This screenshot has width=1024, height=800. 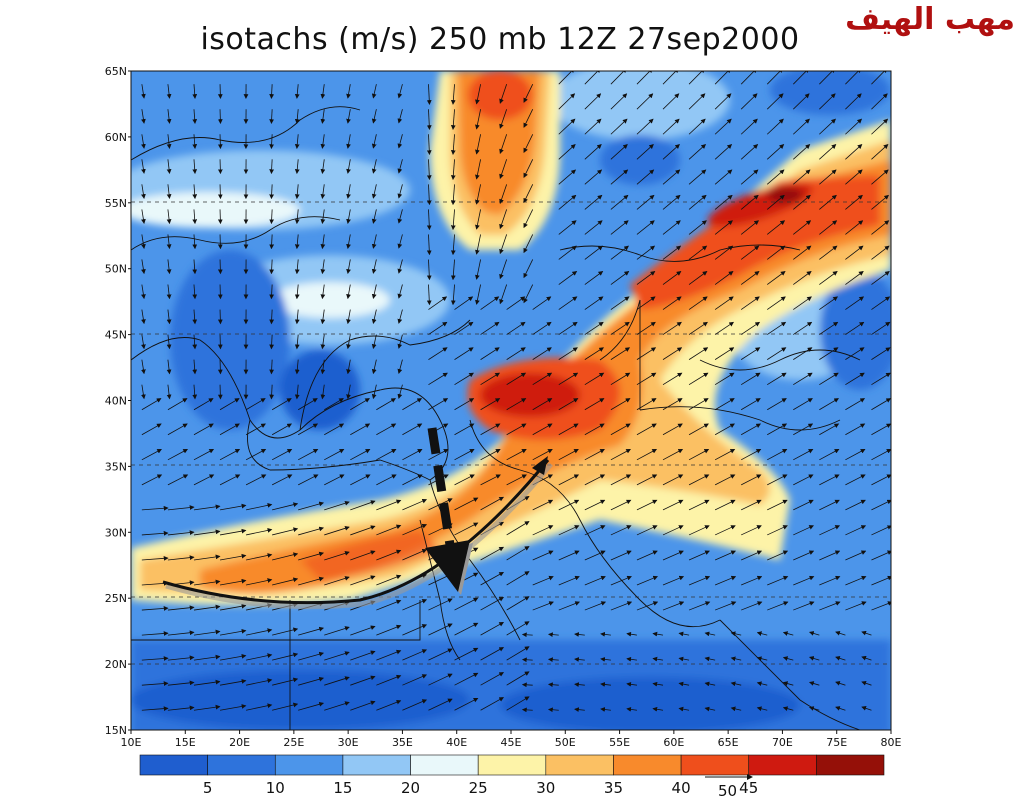 I want to click on lat-tick-label: 65N, so click(x=116, y=71).